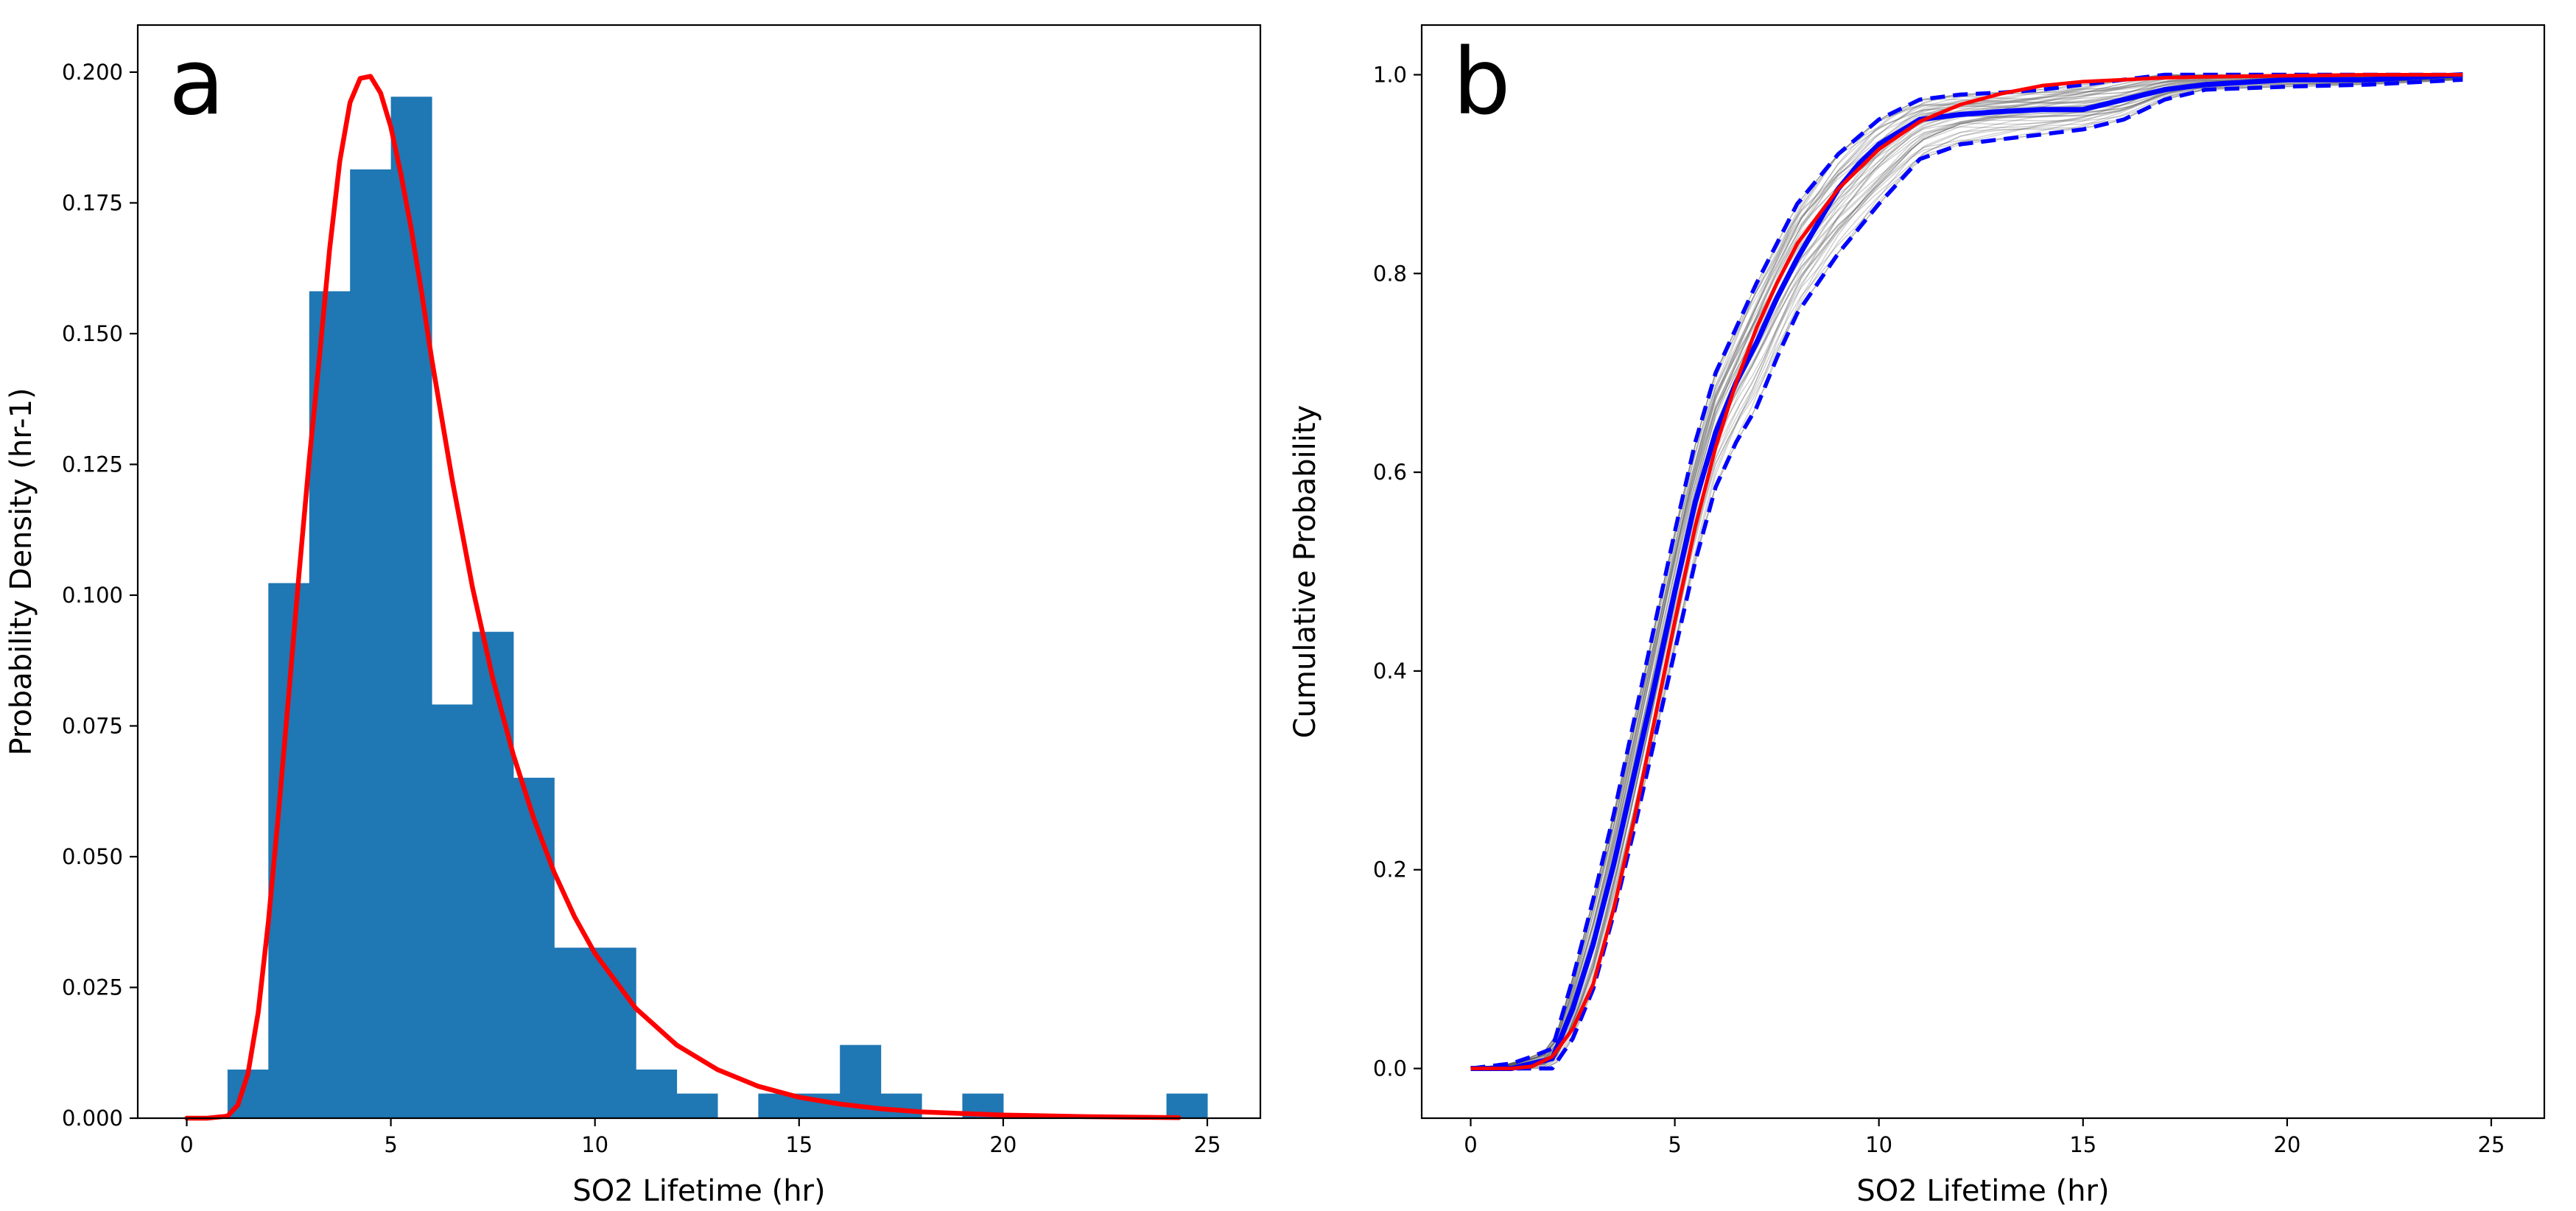 The image size is (2576, 1211). I want to click on panel-b-x-ticks: 0 5 10 15 20 25, so click(1984, 1137).